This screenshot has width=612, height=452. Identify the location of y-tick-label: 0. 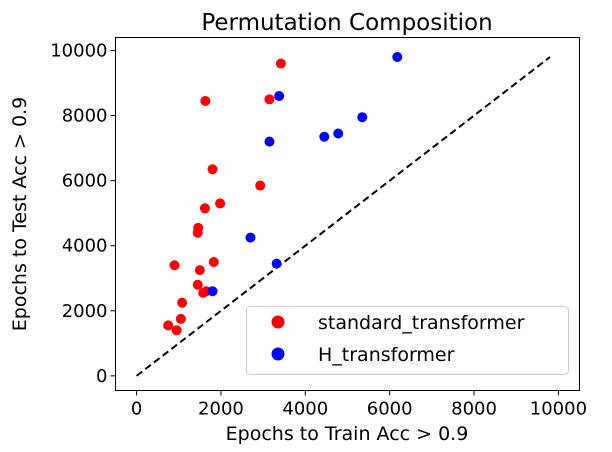
(101, 376).